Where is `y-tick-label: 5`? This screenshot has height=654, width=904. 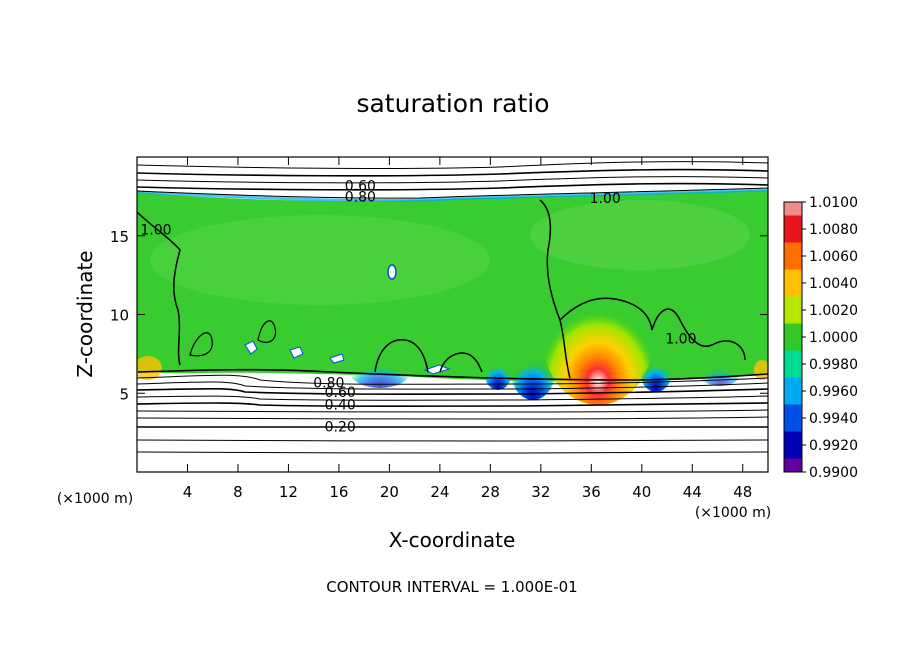 y-tick-label: 5 is located at coordinates (124, 394).